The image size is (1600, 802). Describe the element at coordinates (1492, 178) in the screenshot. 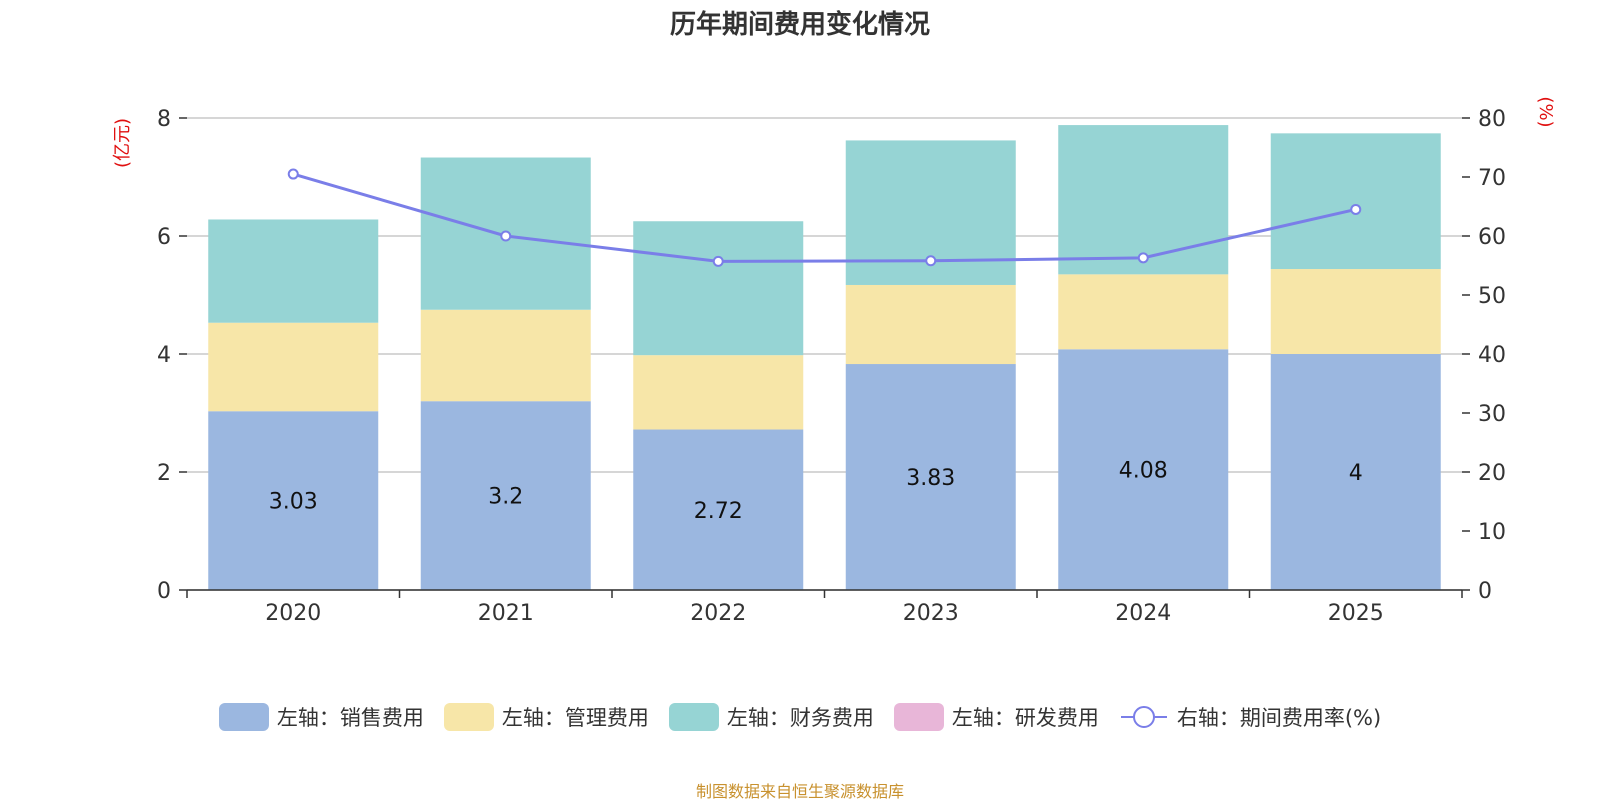

I see `right-axis-tick-label: 70` at that location.